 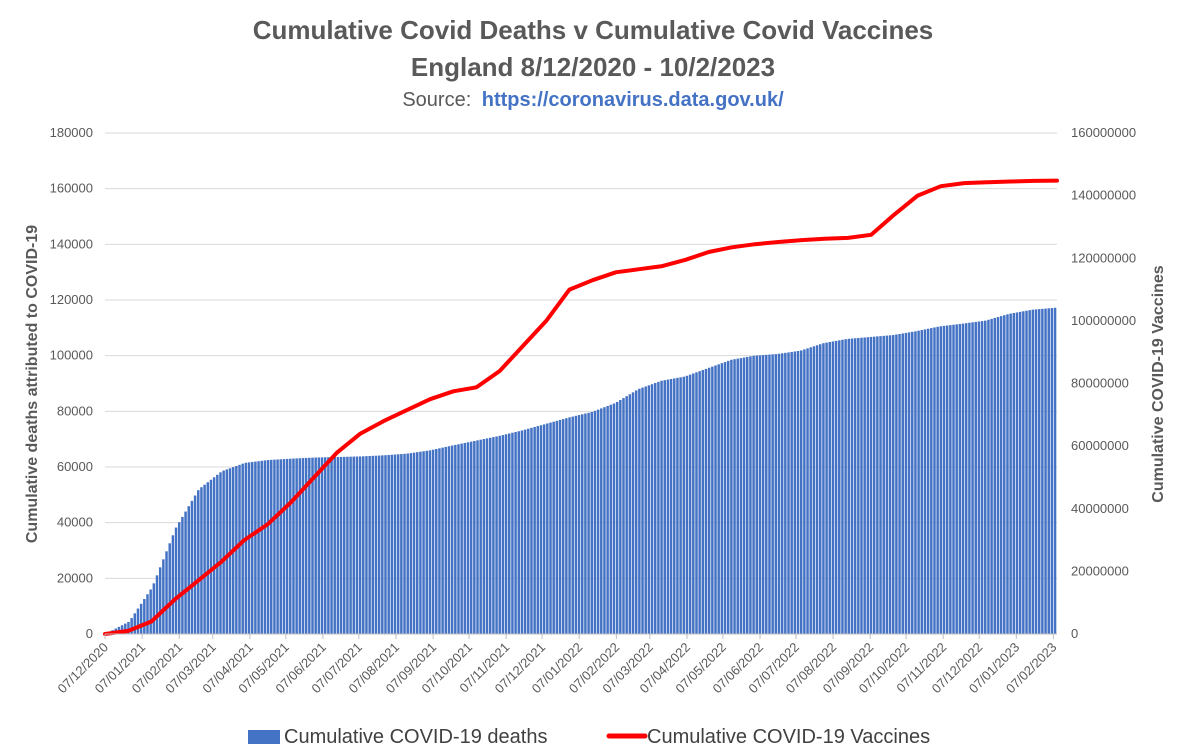 What do you see at coordinates (32, 384) in the screenshot?
I see `left-y-axis-title: Cumulative deaths attributed to COVID-19` at bounding box center [32, 384].